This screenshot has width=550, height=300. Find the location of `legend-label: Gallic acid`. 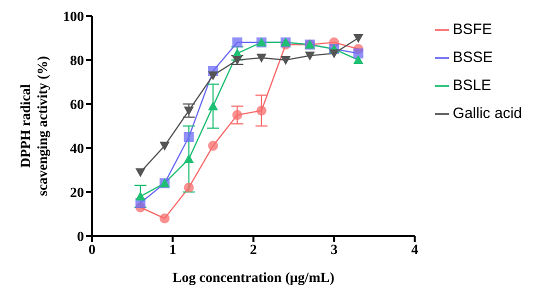

legend-label: Gallic acid is located at coordinates (487, 113).